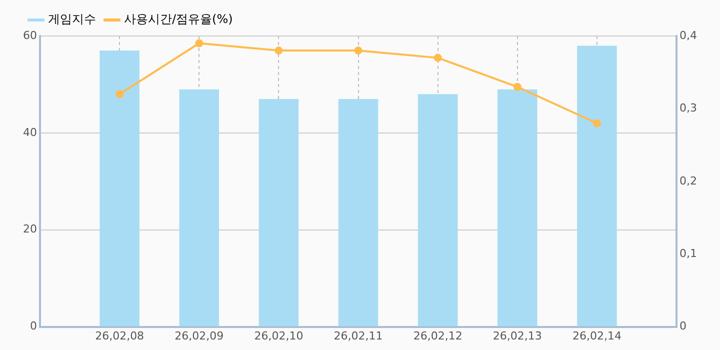 Image resolution: width=720 pixels, height=350 pixels. I want to click on y-tick-label: 0, so click(33, 326).